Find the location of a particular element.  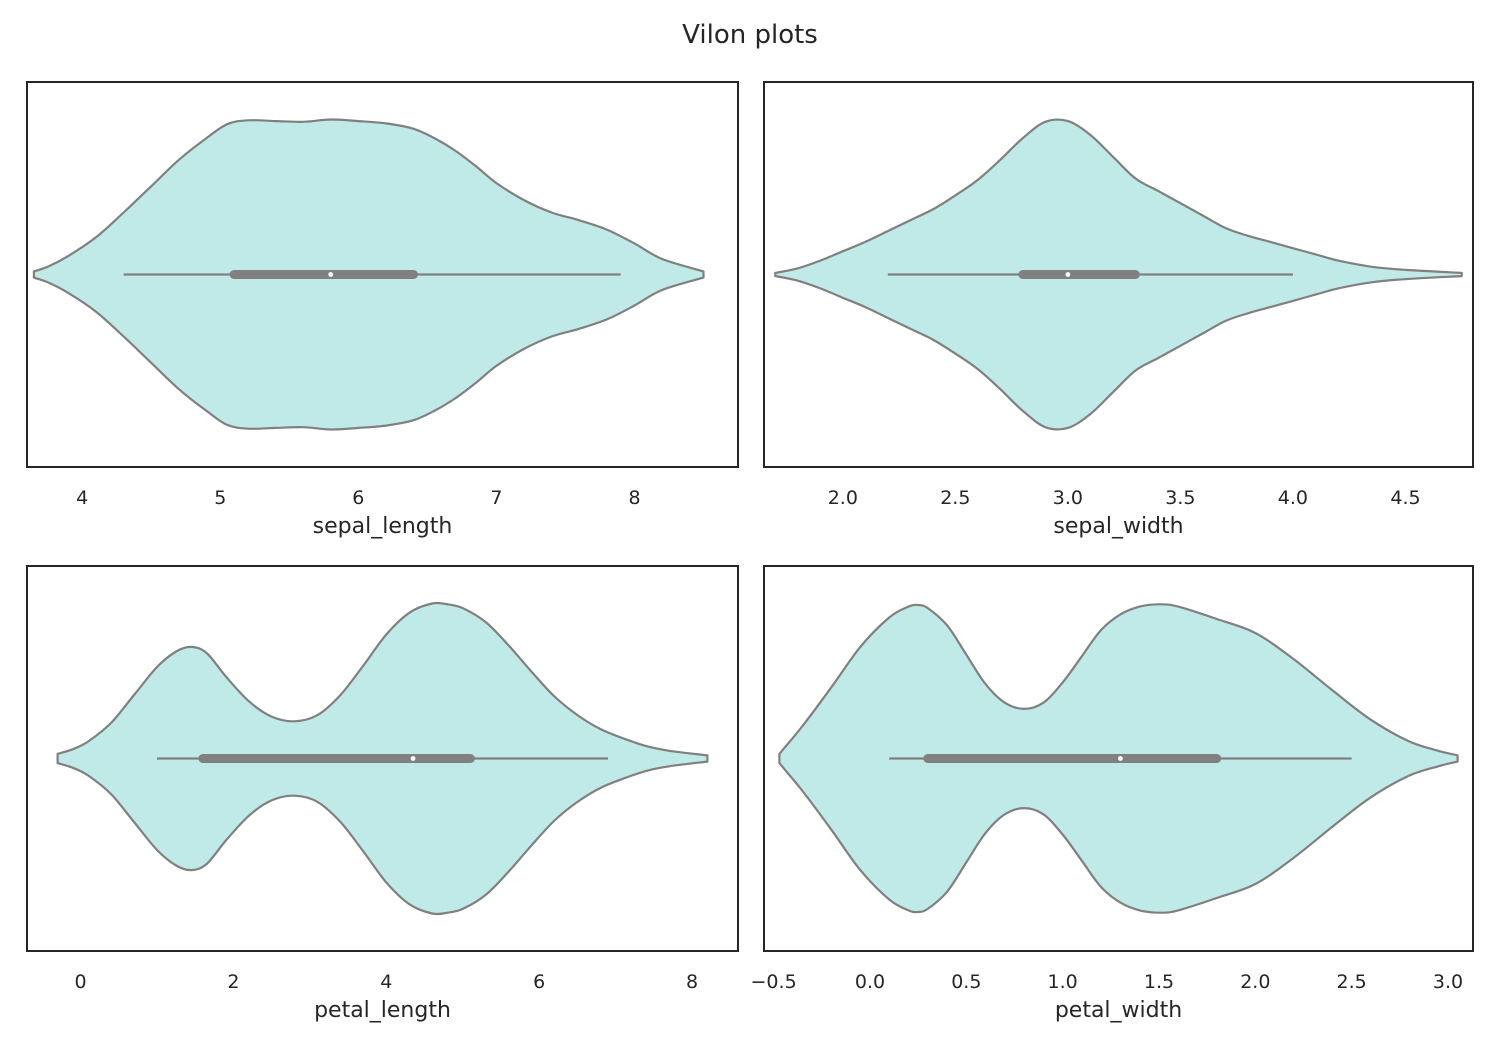

x-tick-label: 3.5 is located at coordinates (1180, 498).